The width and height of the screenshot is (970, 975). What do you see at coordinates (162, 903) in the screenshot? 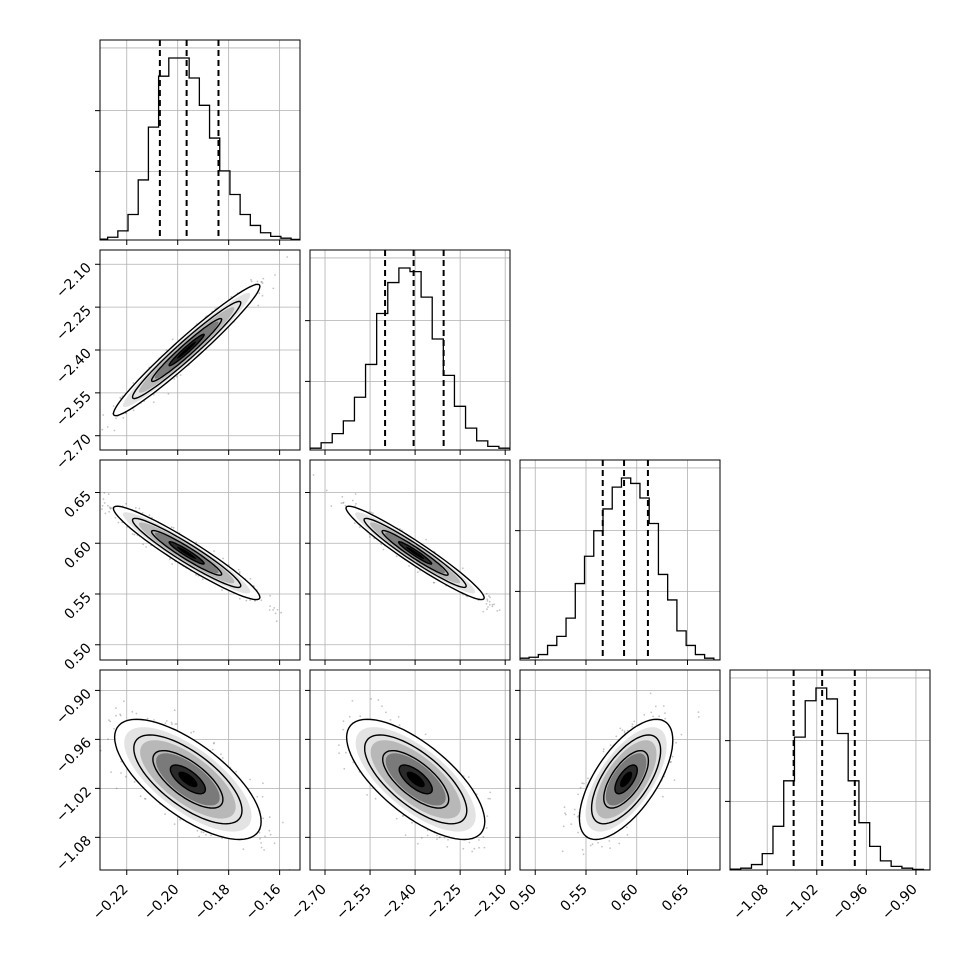
I see `x-tick-label: −0.20` at bounding box center [162, 903].